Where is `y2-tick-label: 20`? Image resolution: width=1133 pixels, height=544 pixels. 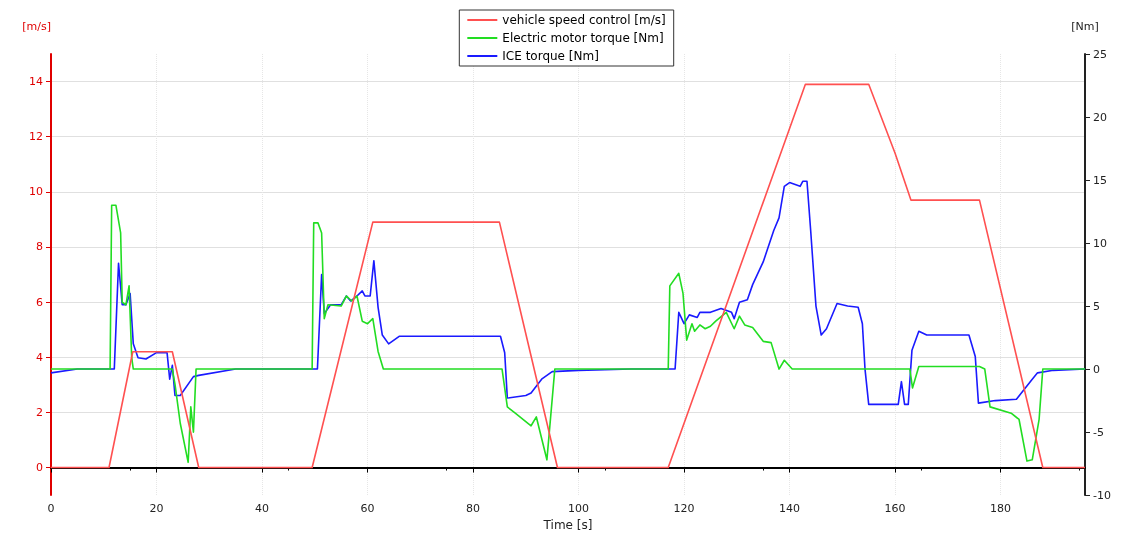 y2-tick-label: 20 is located at coordinates (1100, 117).